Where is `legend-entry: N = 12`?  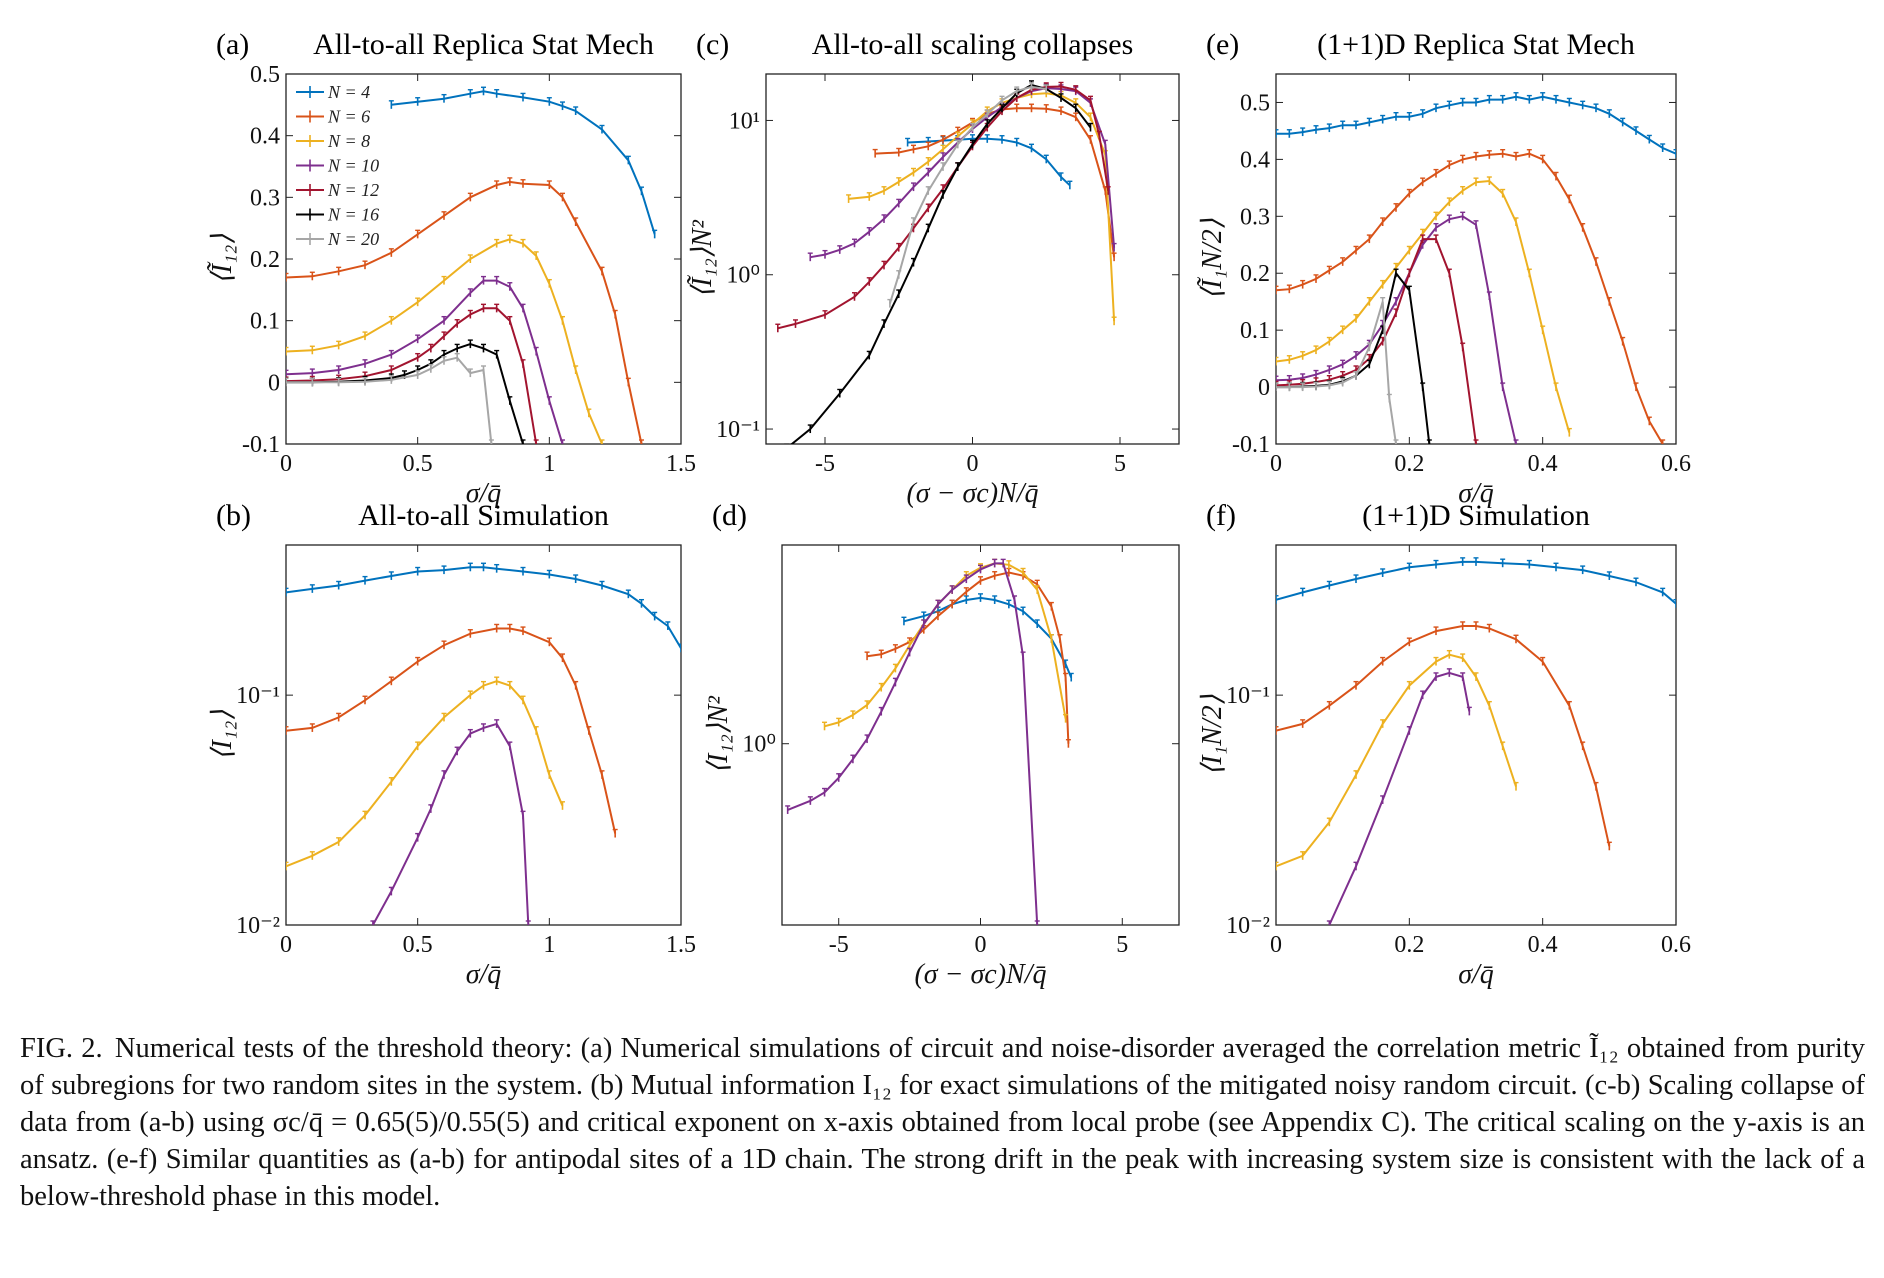
legend-entry: N = 12 is located at coordinates (353, 190).